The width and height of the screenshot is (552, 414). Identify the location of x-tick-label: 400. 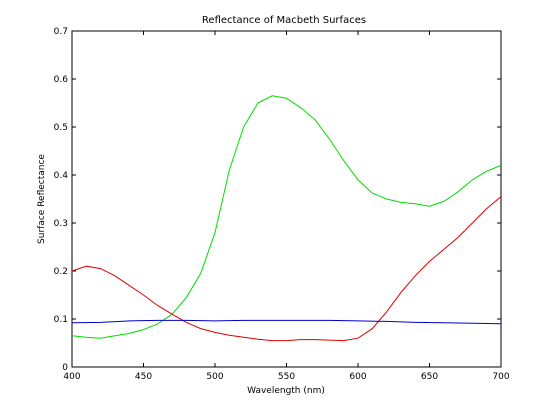
(71, 377).